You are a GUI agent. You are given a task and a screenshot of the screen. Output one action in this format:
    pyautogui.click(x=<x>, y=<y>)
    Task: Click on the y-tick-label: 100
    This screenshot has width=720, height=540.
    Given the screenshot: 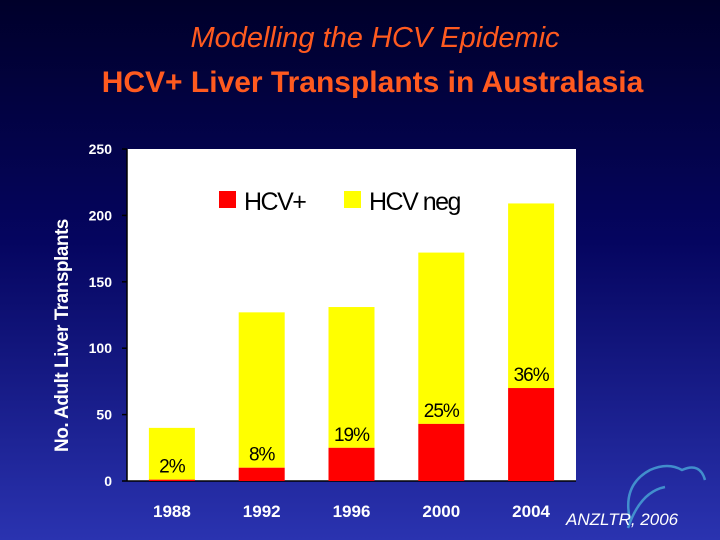 What is the action you would take?
    pyautogui.click(x=101, y=348)
    